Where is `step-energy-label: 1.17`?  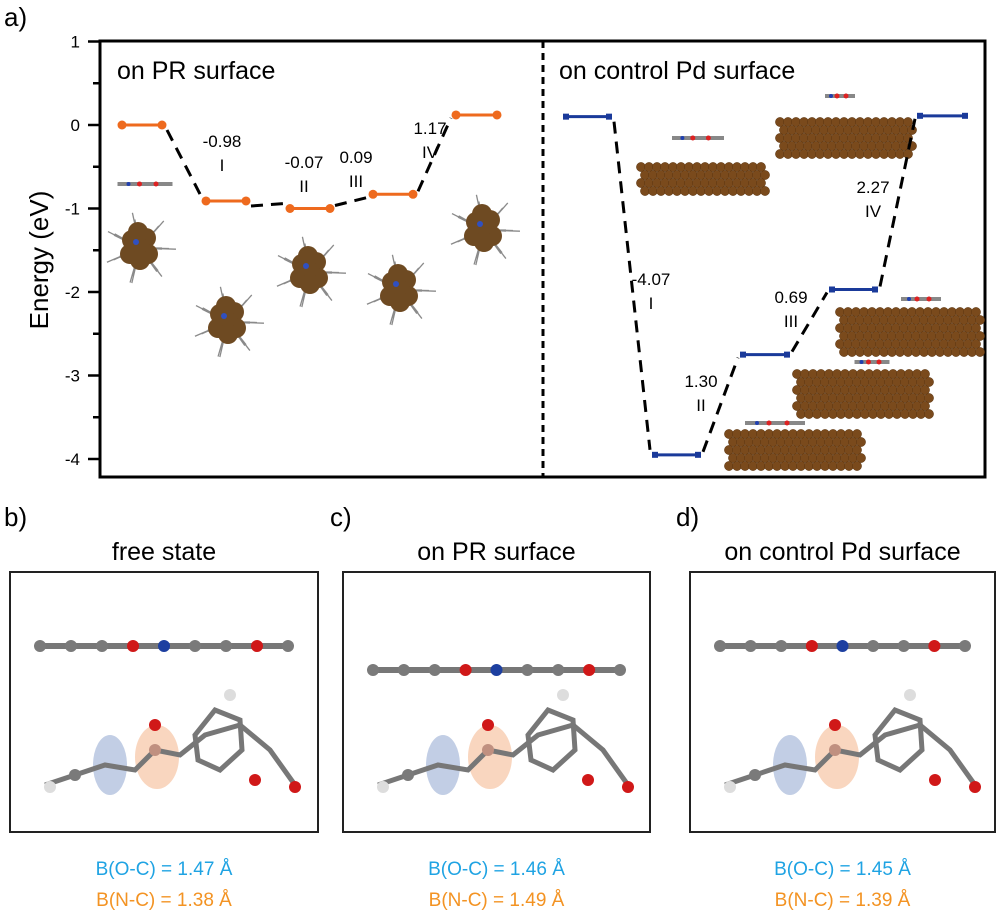
step-energy-label: 1.17 is located at coordinates (429, 128).